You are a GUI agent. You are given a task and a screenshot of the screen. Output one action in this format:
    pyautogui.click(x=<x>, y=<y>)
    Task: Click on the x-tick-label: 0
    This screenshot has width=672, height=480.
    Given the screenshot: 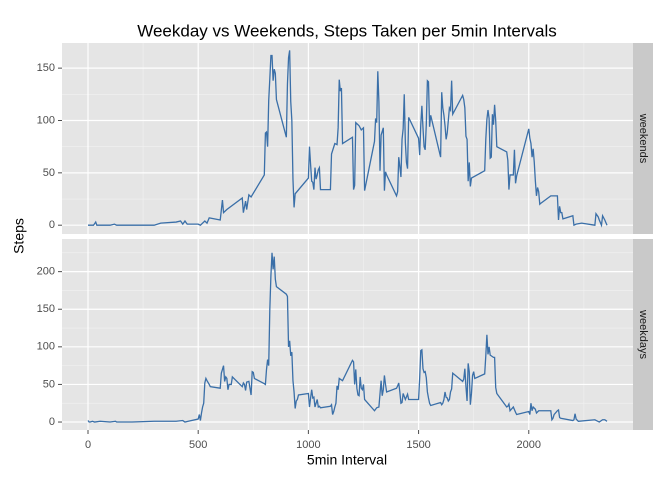 What is the action you would take?
    pyautogui.click(x=88, y=445)
    